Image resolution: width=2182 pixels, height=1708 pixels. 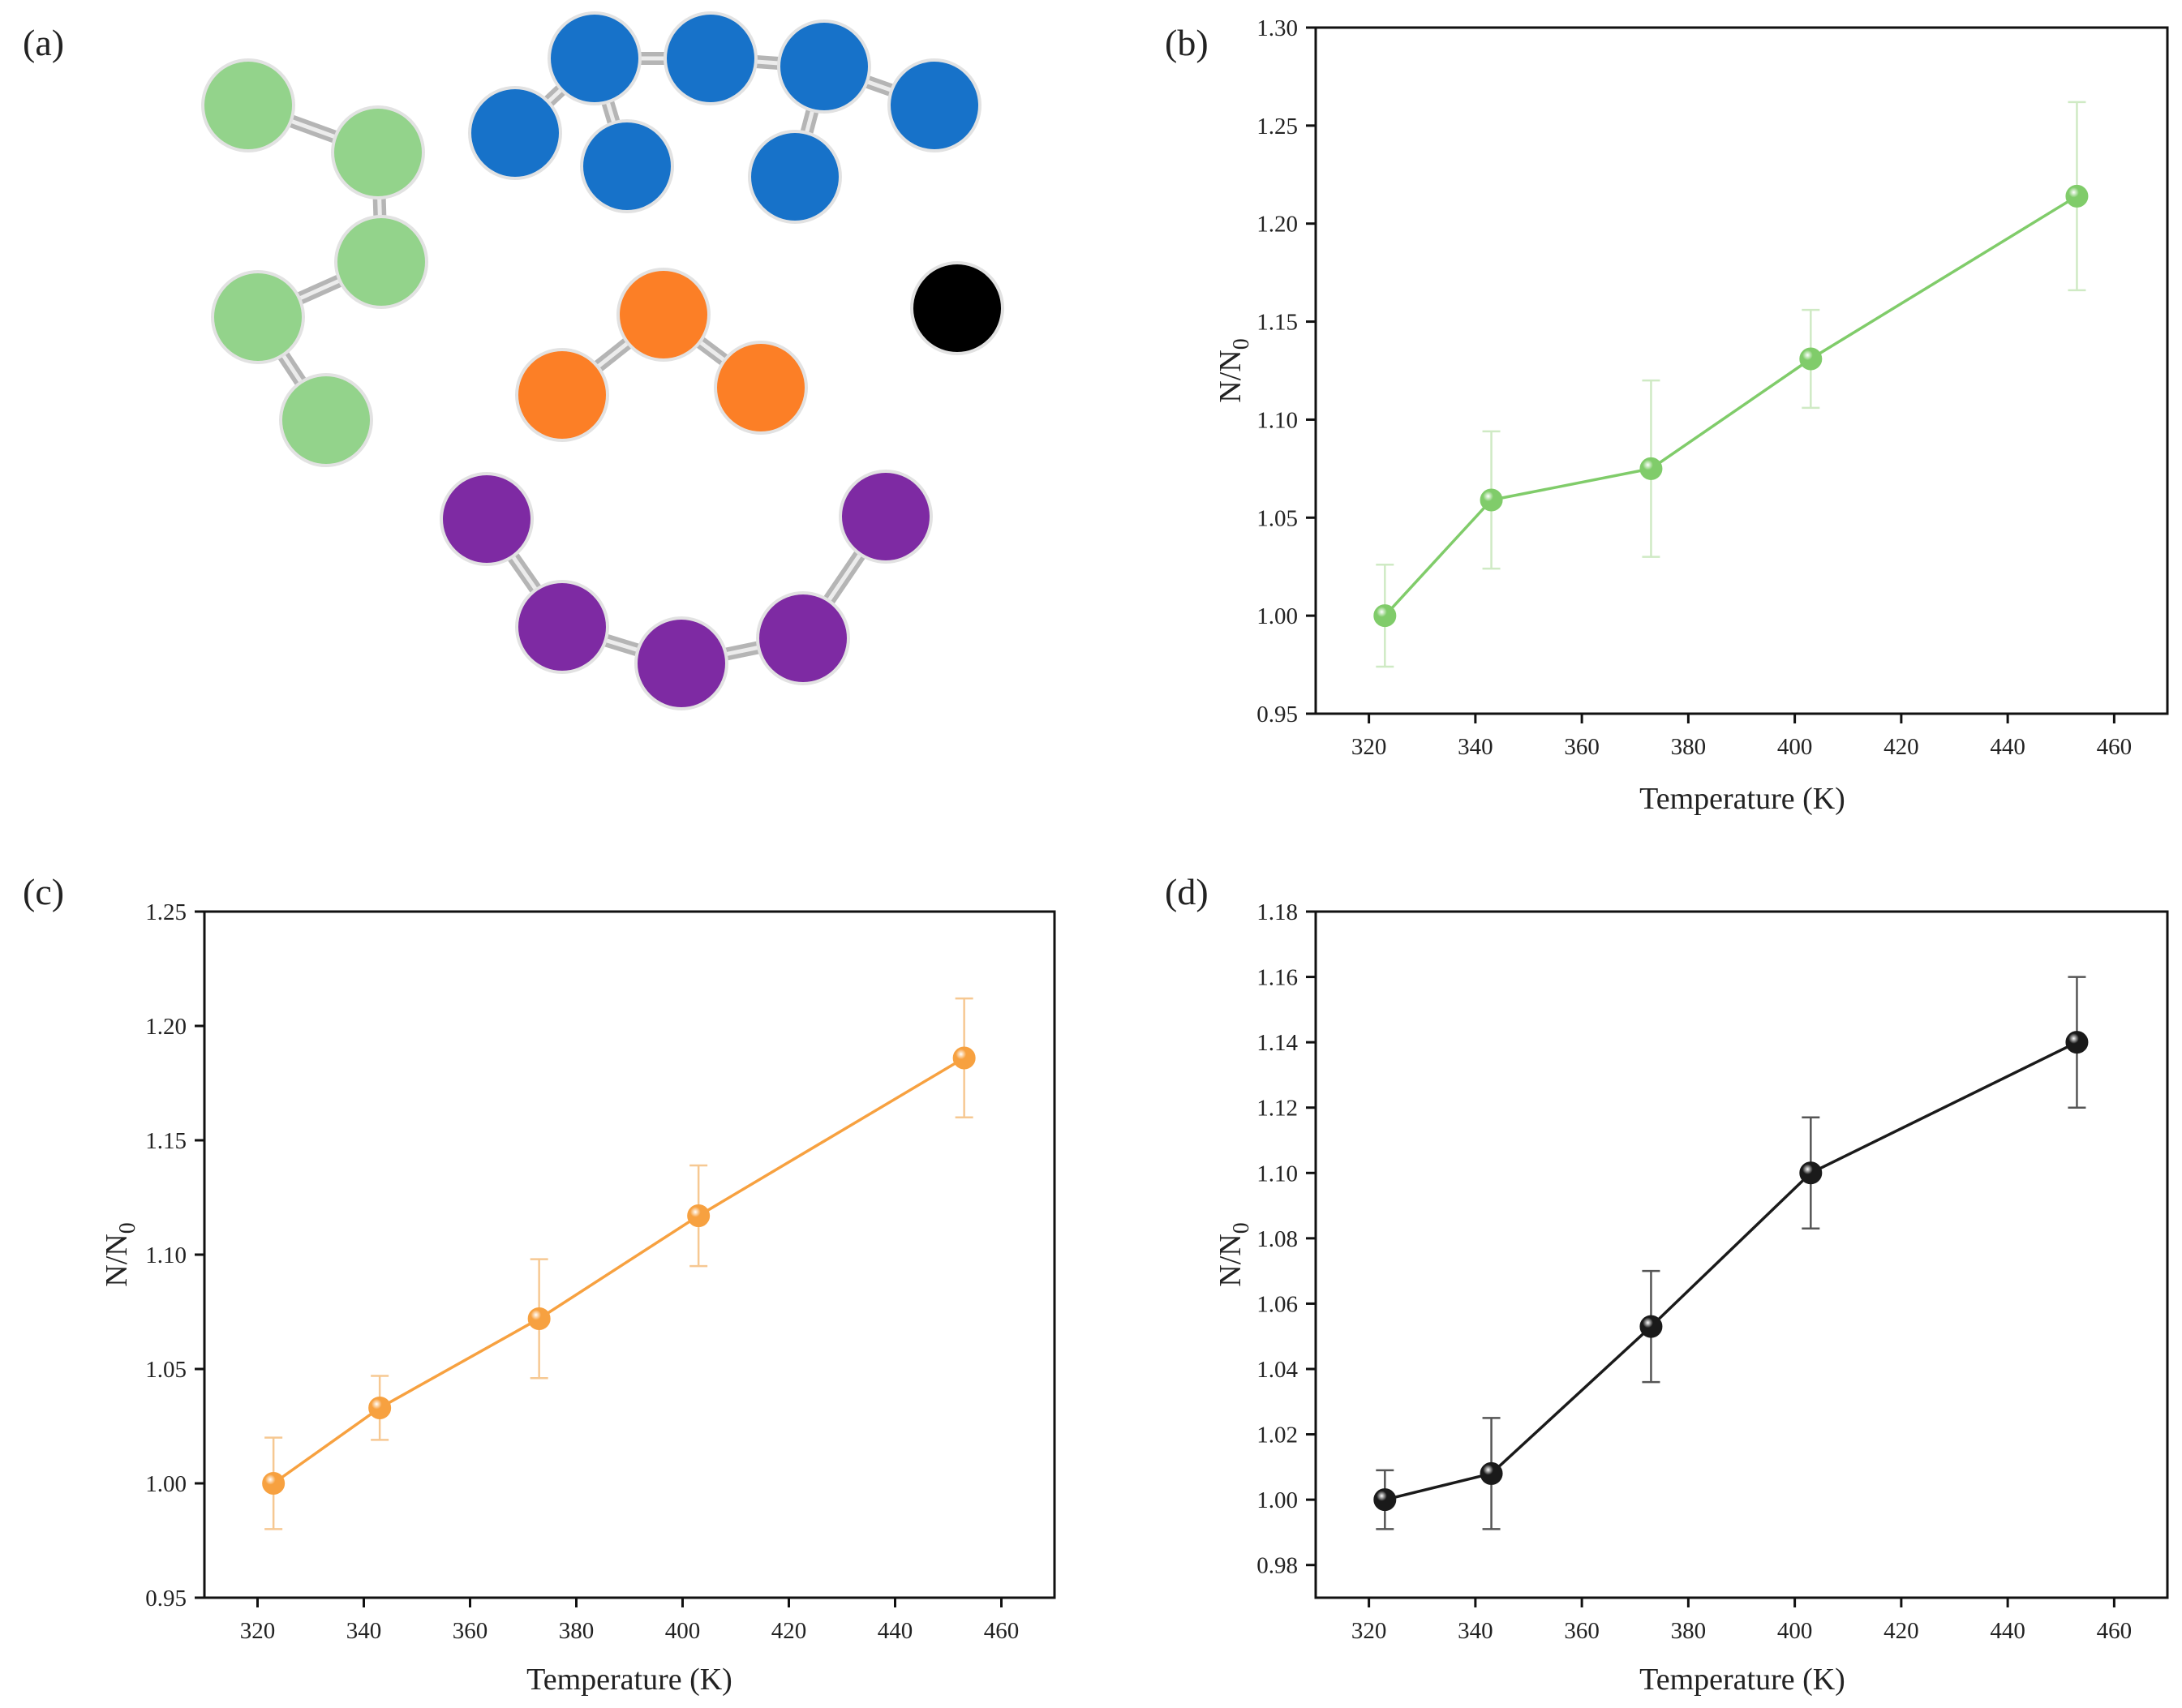 I want to click on purple-molecule, so click(x=686, y=590).